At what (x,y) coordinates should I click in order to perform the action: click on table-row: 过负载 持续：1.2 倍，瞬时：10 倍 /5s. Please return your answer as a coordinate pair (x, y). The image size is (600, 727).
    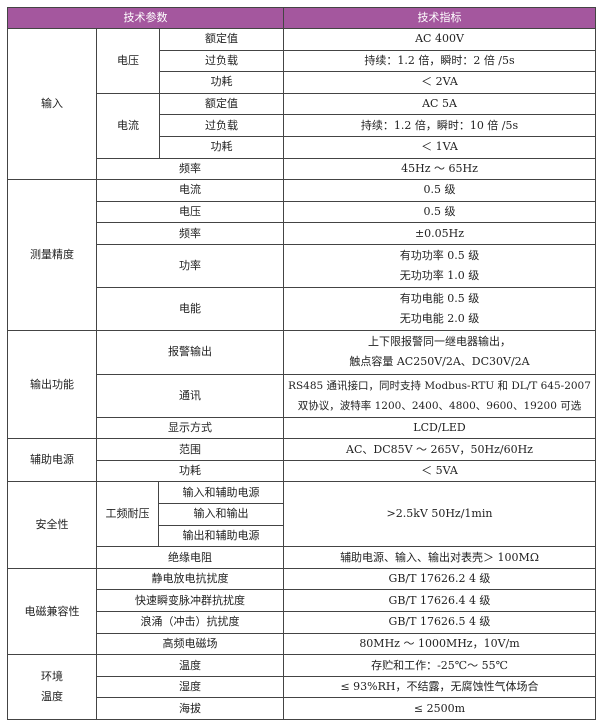
    Looking at the image, I should click on (302, 125).